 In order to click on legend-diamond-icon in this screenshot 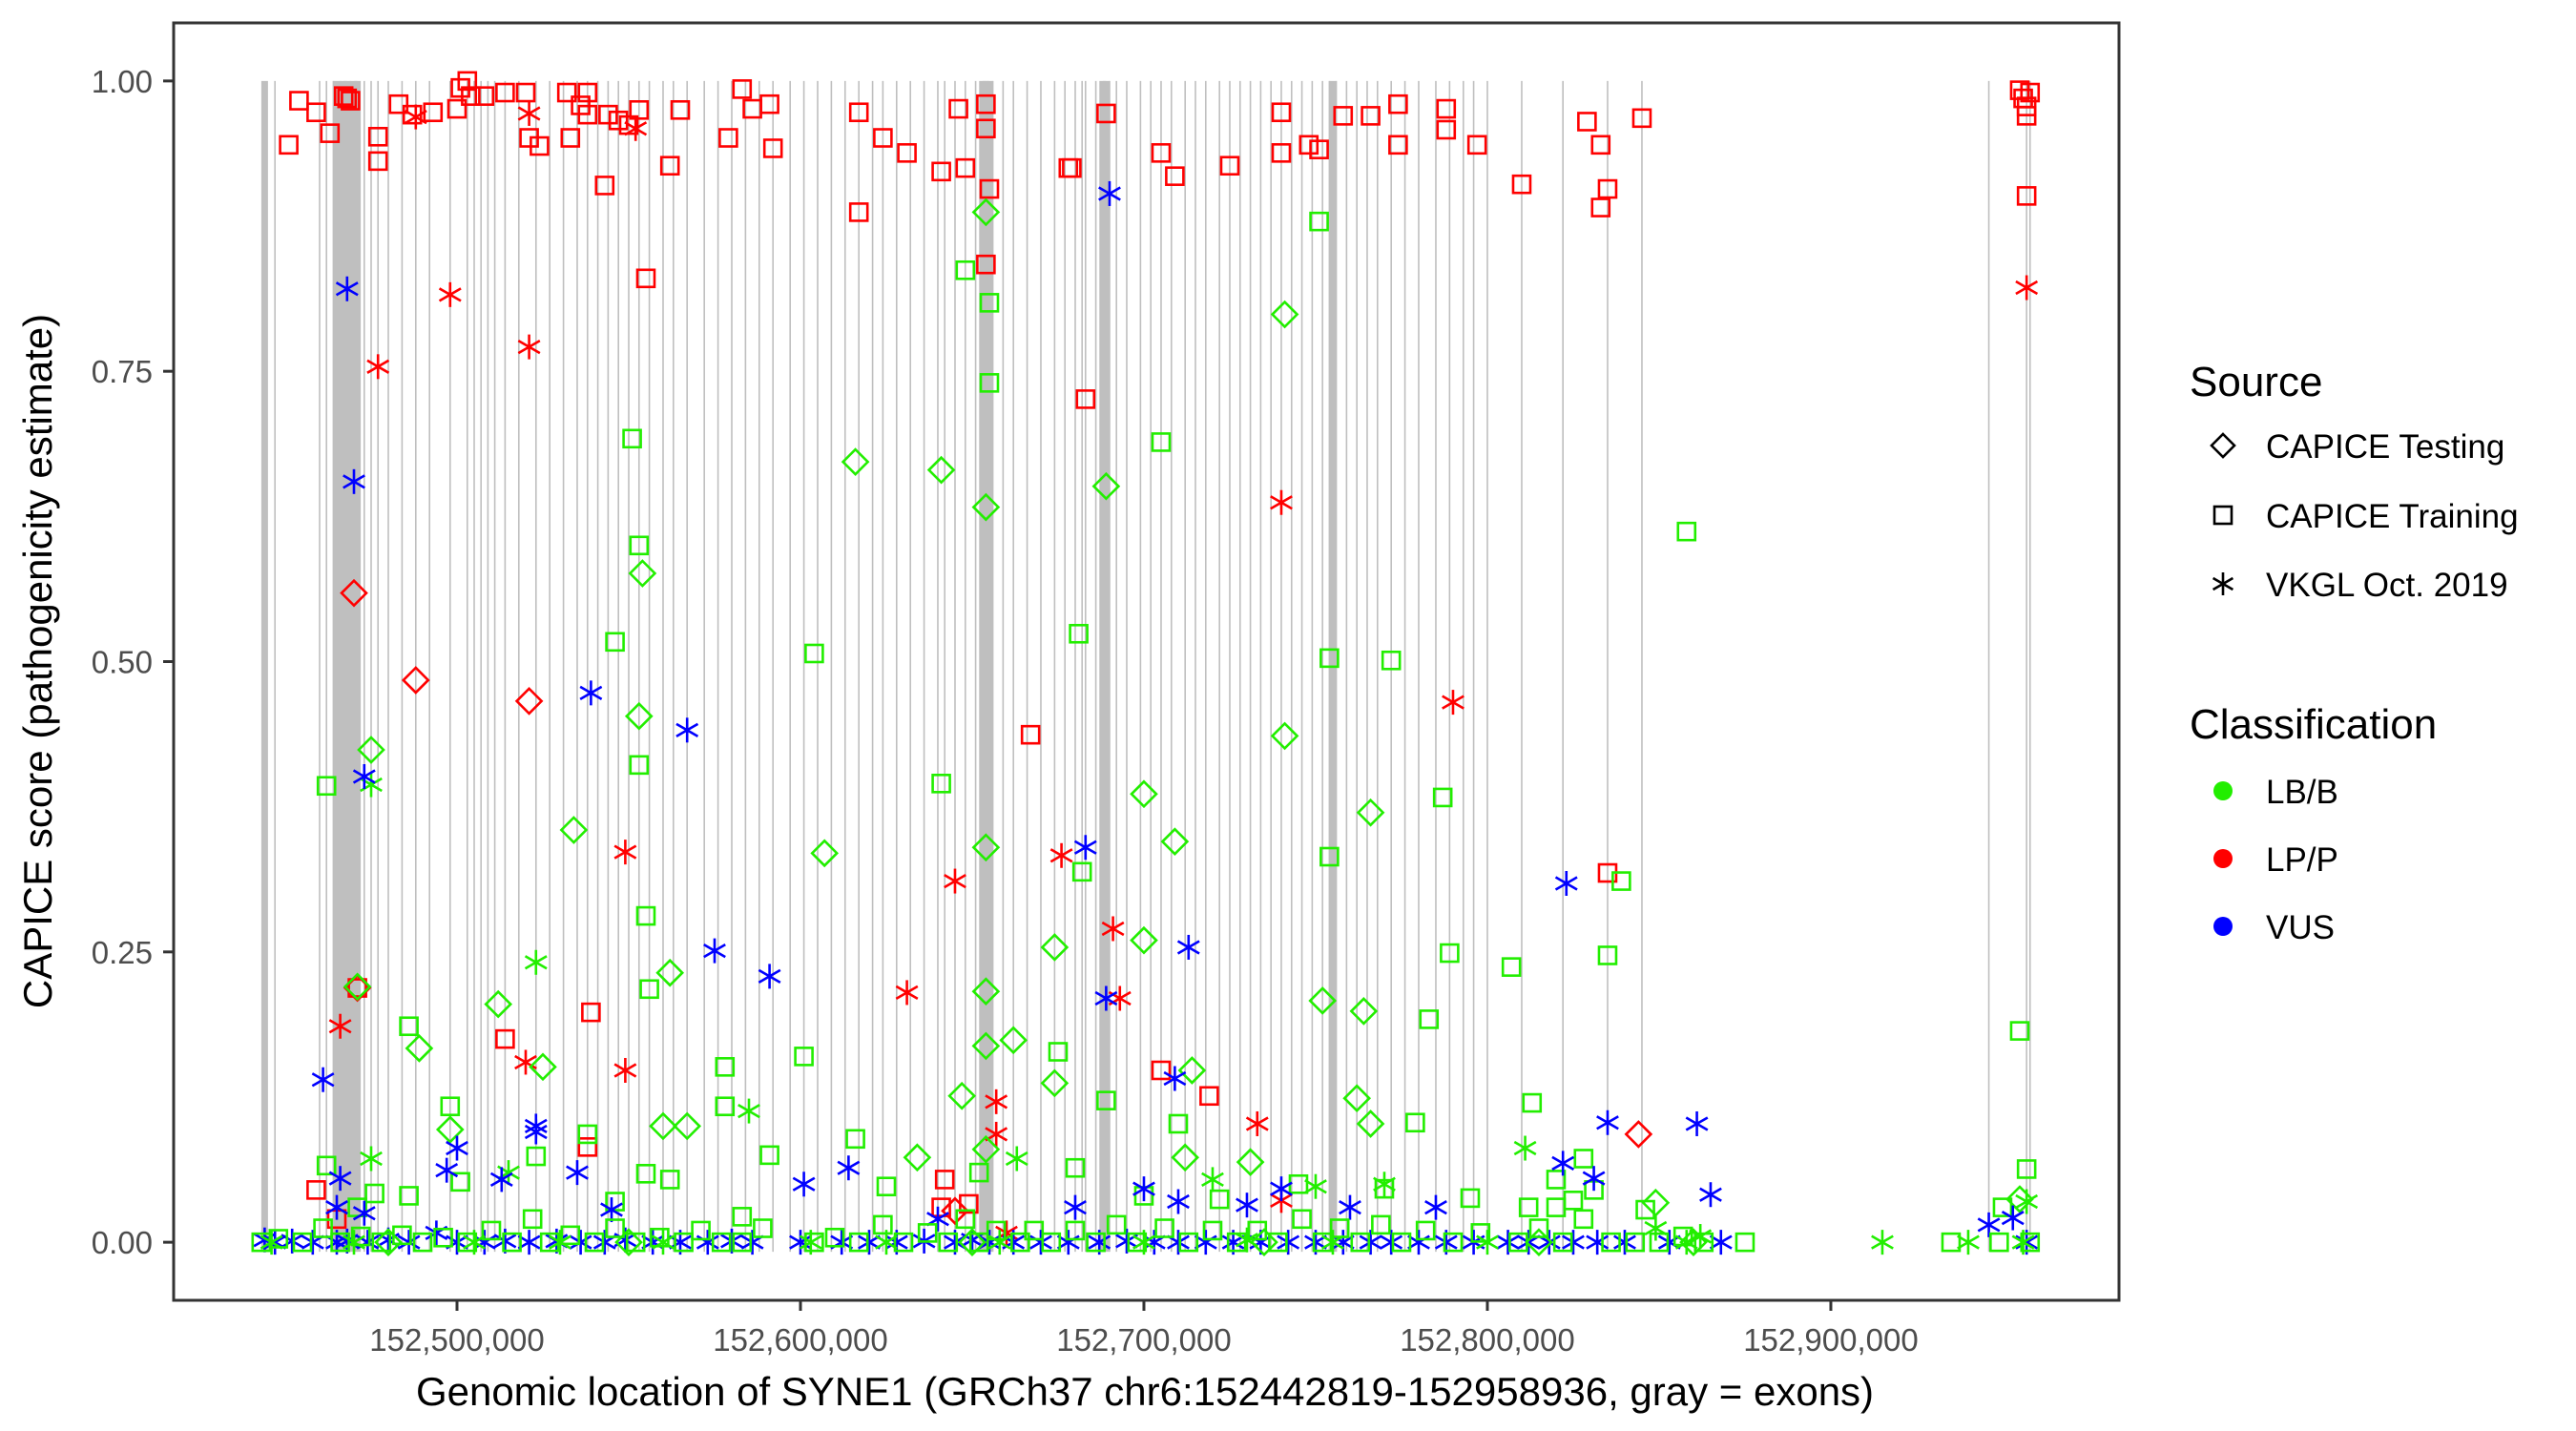, I will do `click(2223, 446)`.